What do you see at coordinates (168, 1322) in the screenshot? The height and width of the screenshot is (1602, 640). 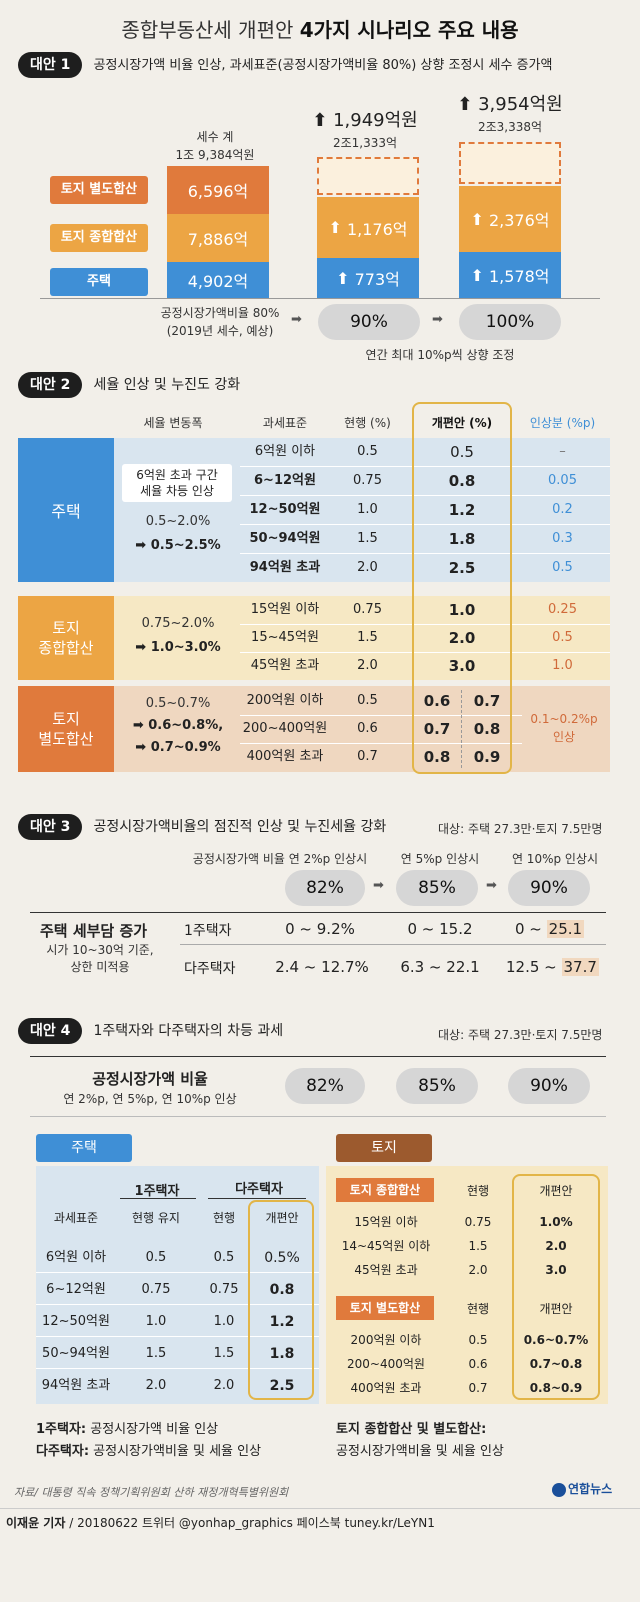 I see `table-row: 12~50억원 1.0 1.0 1.2` at bounding box center [168, 1322].